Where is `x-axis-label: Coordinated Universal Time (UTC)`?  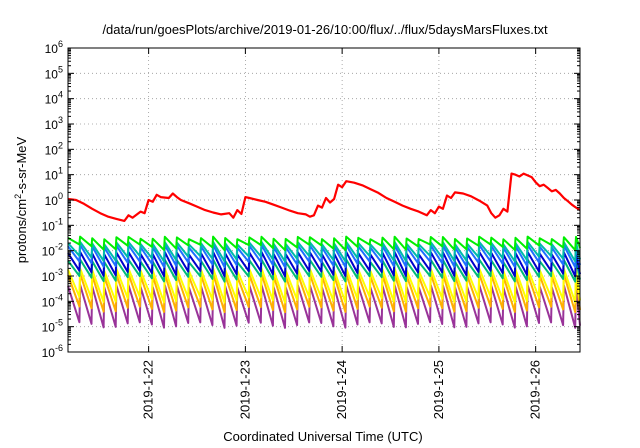
x-axis-label: Coordinated Universal Time (UTC) is located at coordinates (322, 436).